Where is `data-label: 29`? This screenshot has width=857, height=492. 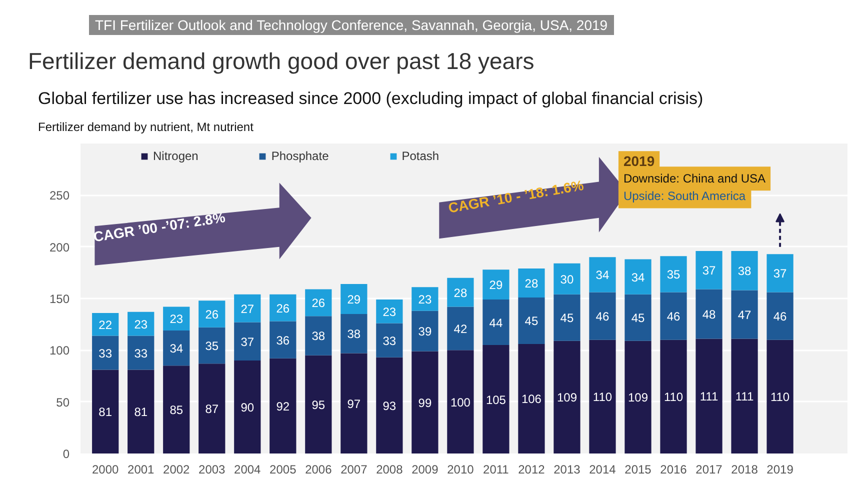 data-label: 29 is located at coordinates (354, 299).